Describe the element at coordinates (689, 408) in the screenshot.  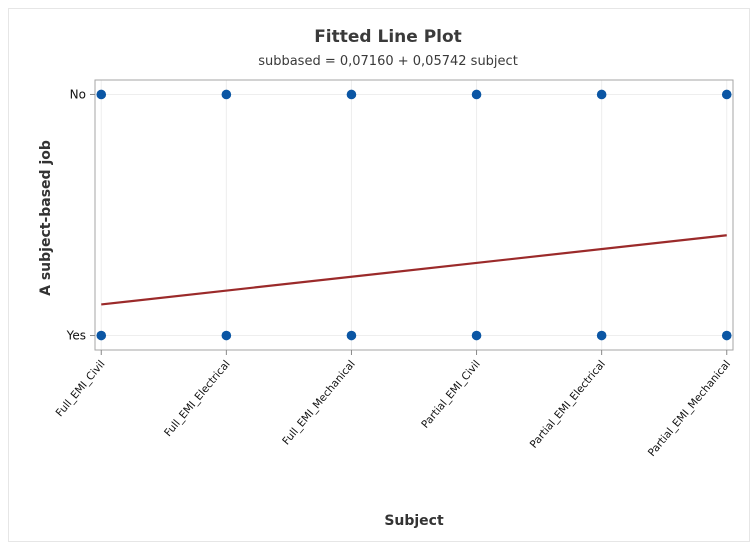
I see `x-tick-label: Partial_EMI_Mechanical` at that location.